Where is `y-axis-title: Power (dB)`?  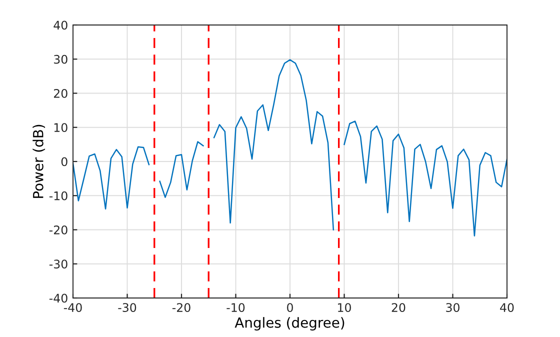 y-axis-title: Power (dB) is located at coordinates (39, 161).